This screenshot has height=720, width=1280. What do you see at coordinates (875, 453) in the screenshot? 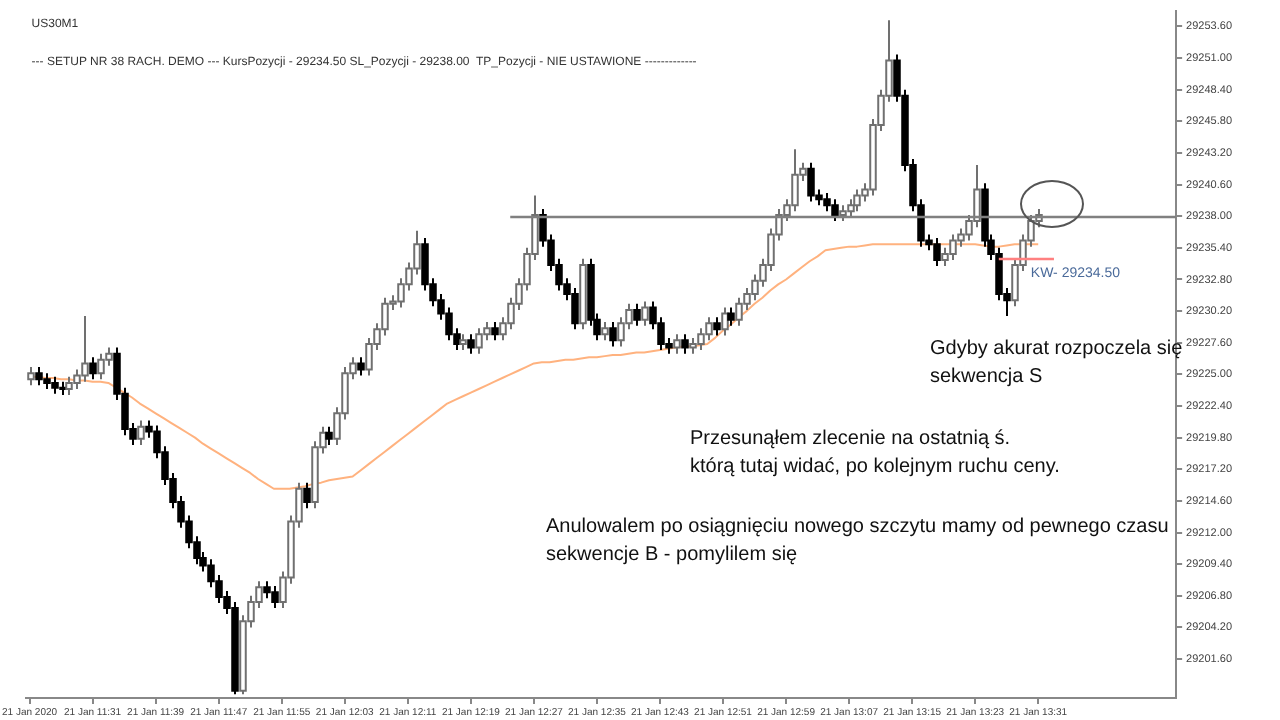
I see `annotation: Przesunąłem zlecenie na ostatnią ś. którą tutaj widać, po kolejnym ruchu ceny.` at bounding box center [875, 453].